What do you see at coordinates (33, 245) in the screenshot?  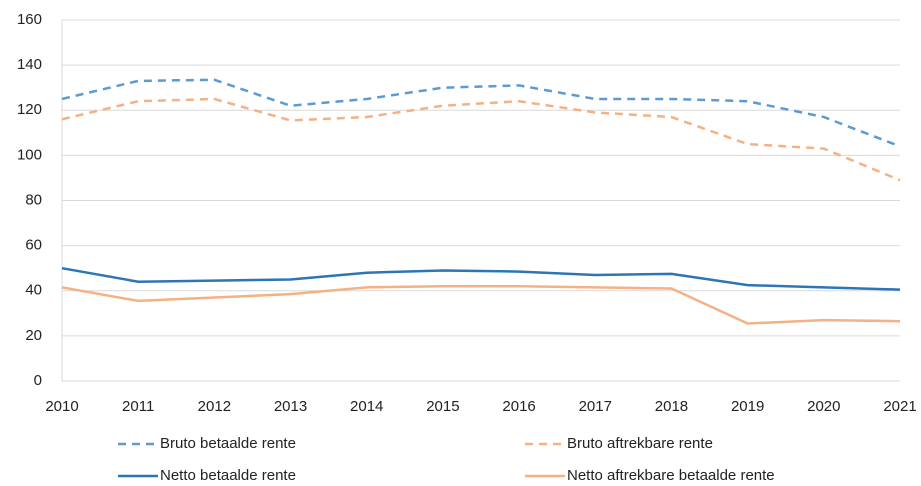 I see `y-tick-label: 60` at bounding box center [33, 245].